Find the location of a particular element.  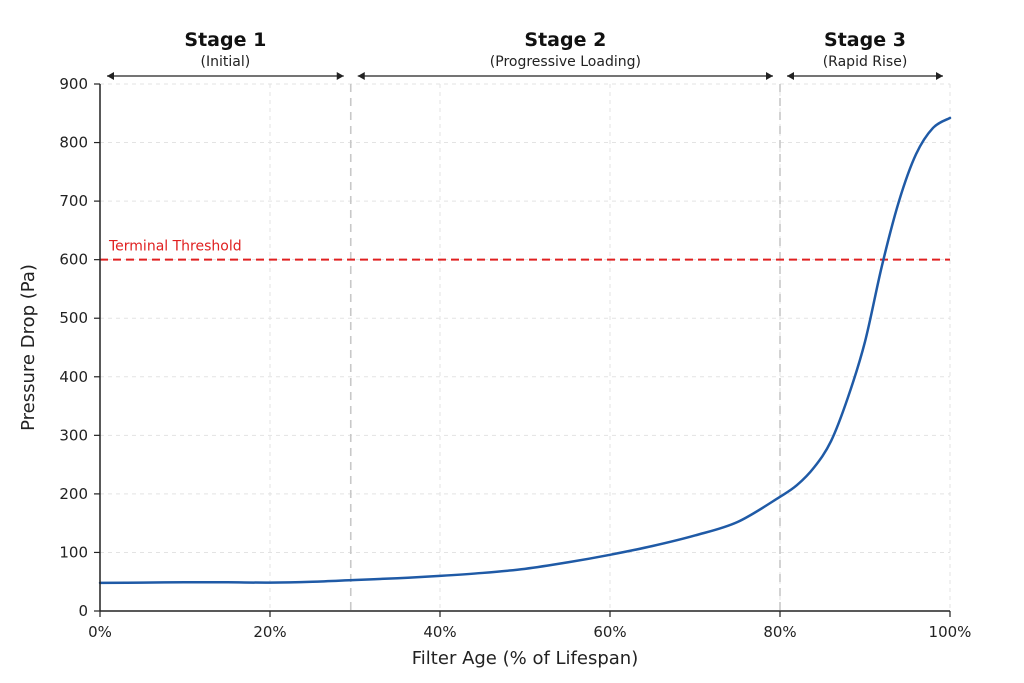

y-tick-label: 300 is located at coordinates (73, 435).